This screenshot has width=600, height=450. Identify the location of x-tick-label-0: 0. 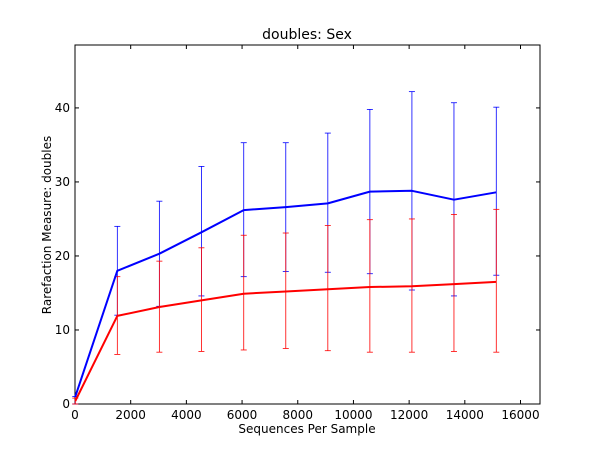
(75, 415).